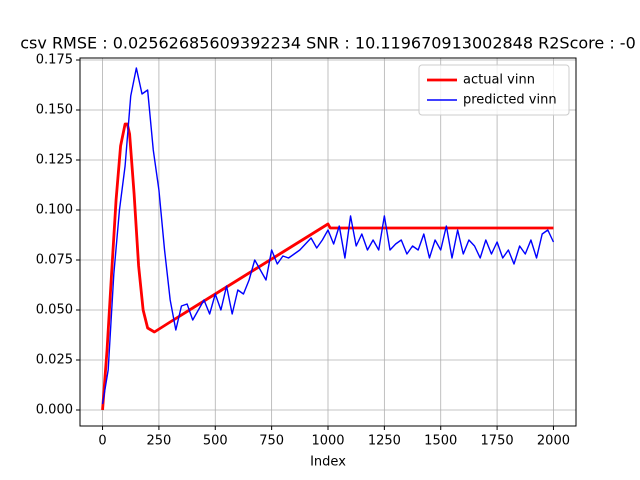  I want to click on x-tick-label: 1500, so click(440, 441).